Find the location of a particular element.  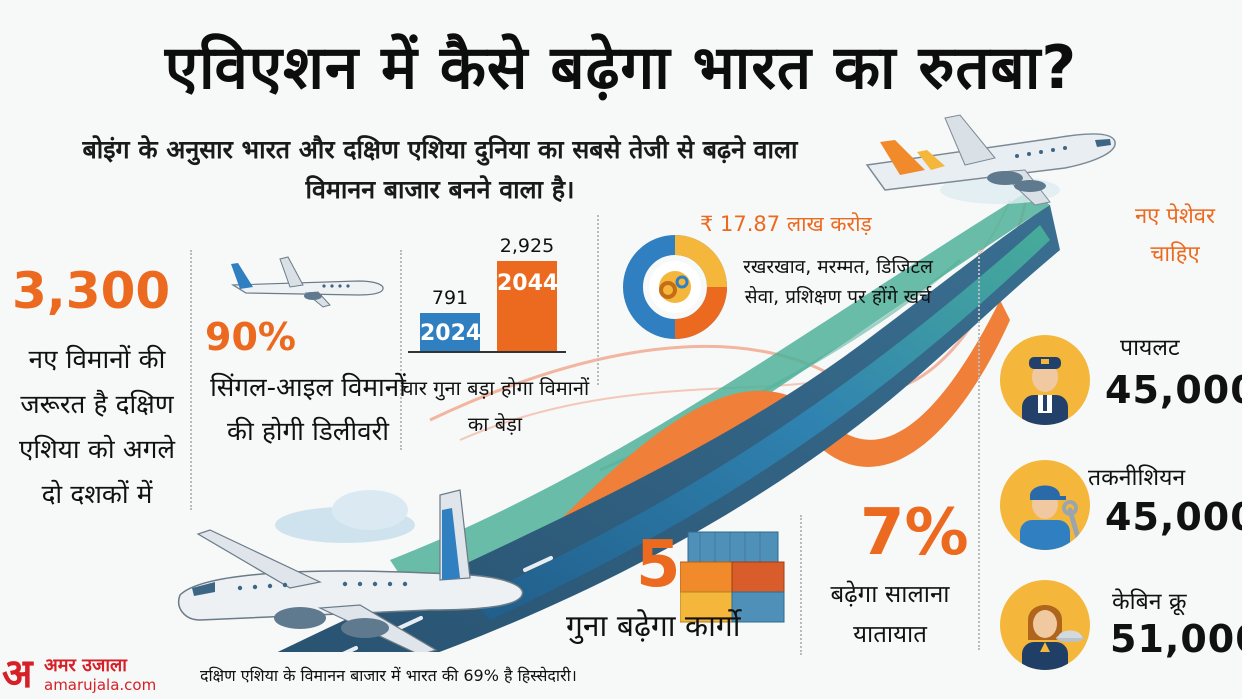

fleet-chart-baseline is located at coordinates (487, 352).